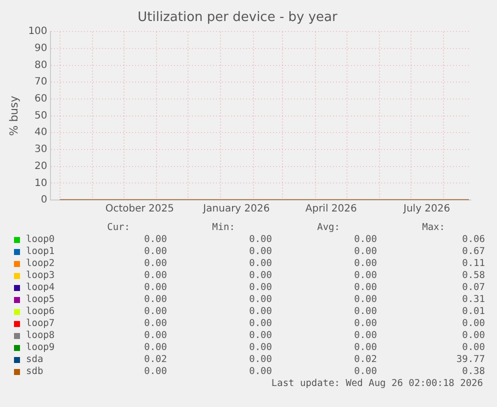  Describe the element at coordinates (473, 371) in the screenshot. I see `text: 0.38` at that location.